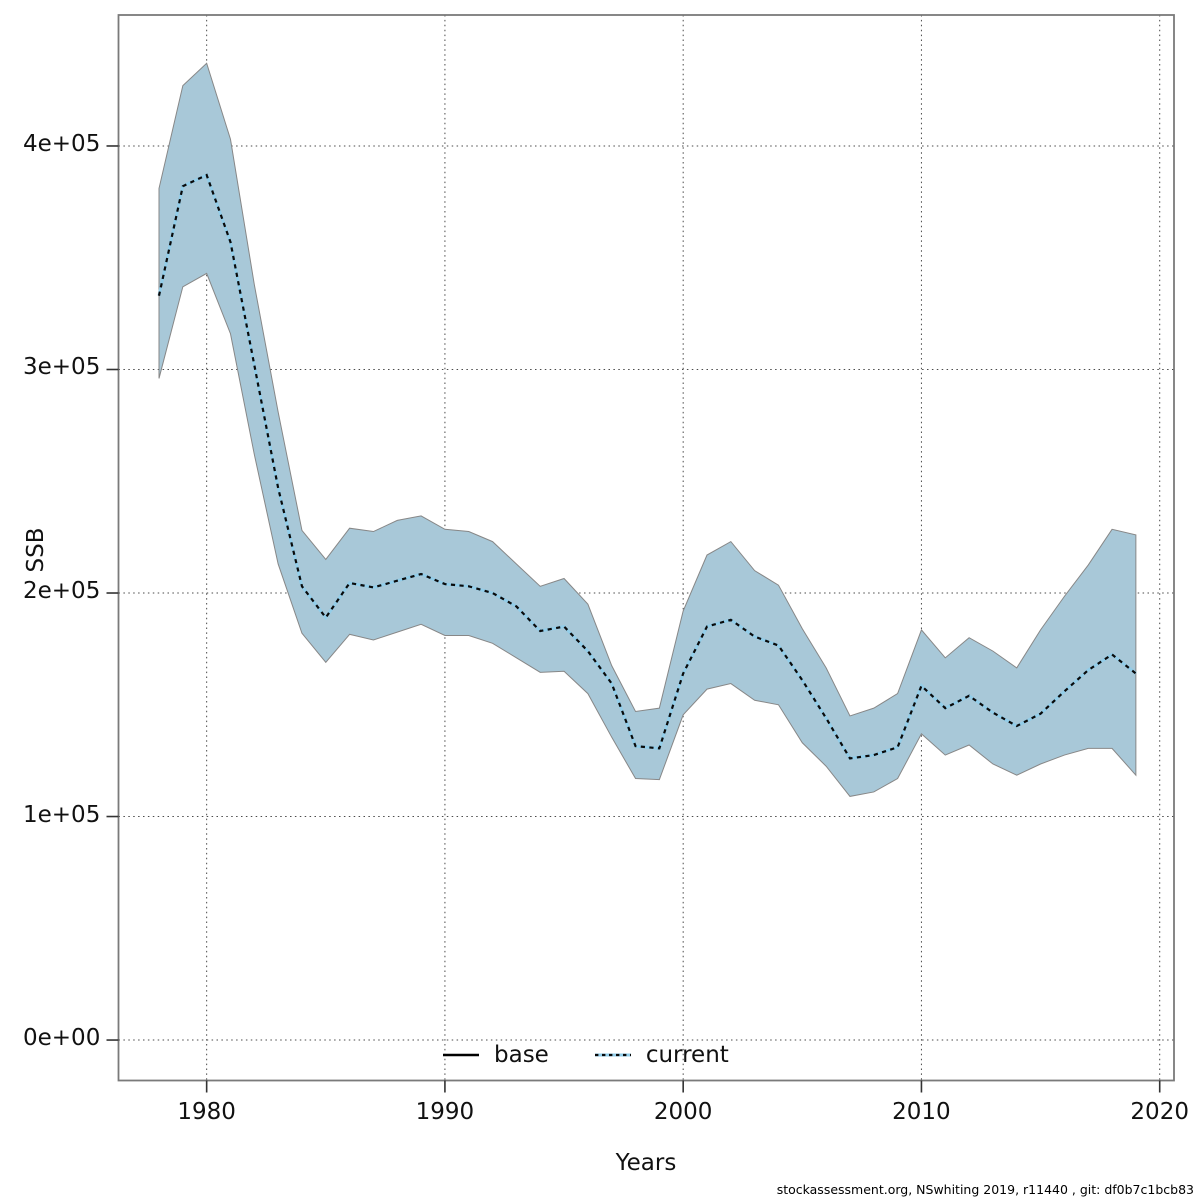 The height and width of the screenshot is (1200, 1200). I want to click on y-tick-label: 3e+05, so click(62, 367).